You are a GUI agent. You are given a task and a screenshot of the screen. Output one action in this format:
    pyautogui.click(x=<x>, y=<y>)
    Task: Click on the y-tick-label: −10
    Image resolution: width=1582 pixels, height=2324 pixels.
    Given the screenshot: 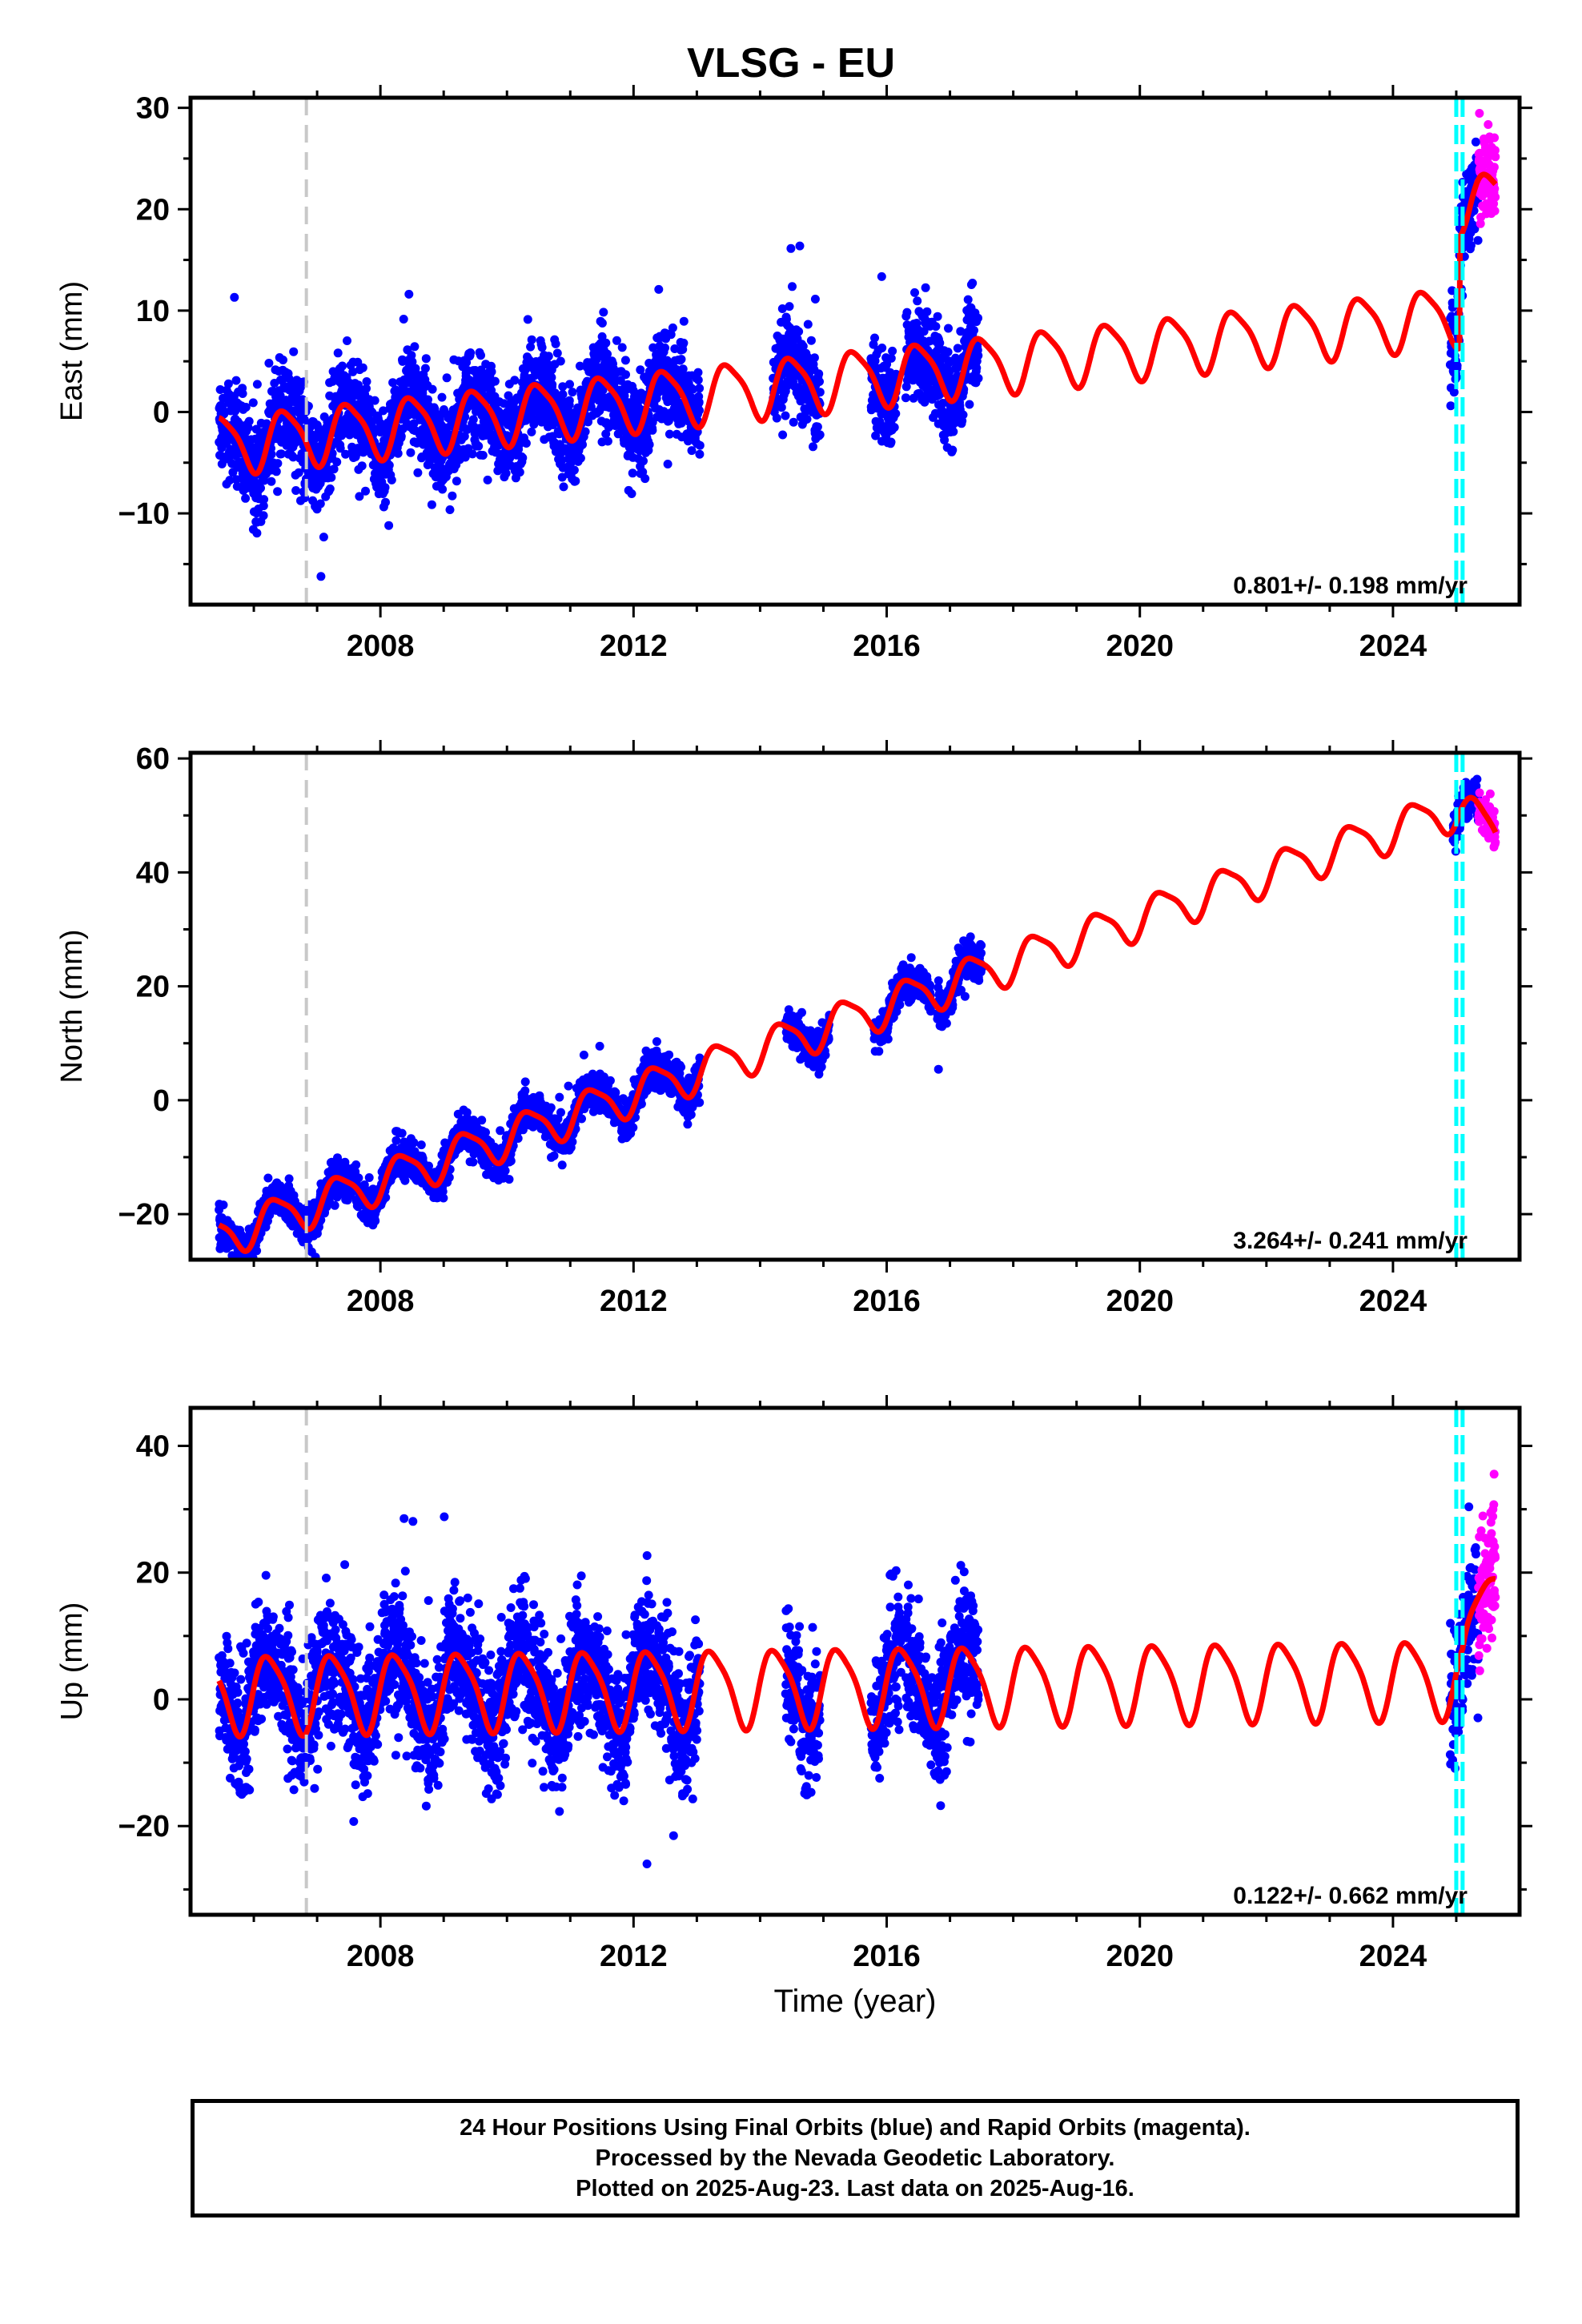 What is the action you would take?
    pyautogui.click(x=144, y=514)
    